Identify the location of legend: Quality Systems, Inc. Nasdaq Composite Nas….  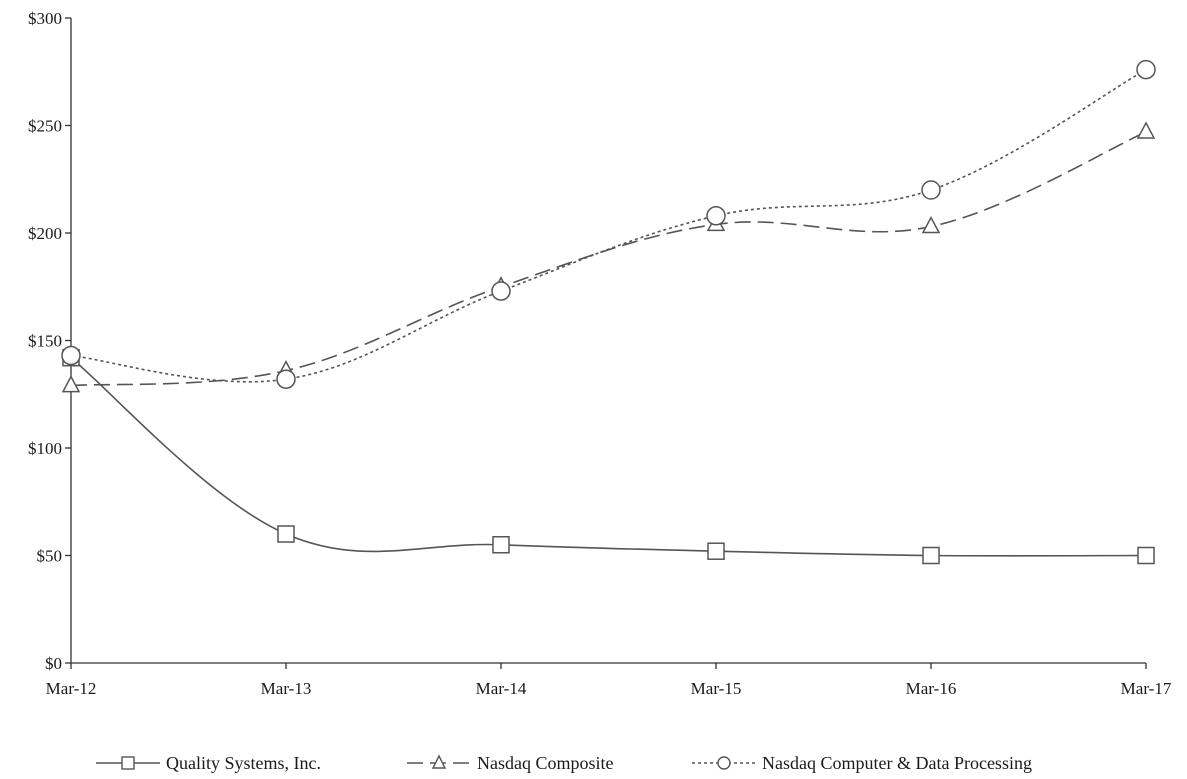
(564, 763).